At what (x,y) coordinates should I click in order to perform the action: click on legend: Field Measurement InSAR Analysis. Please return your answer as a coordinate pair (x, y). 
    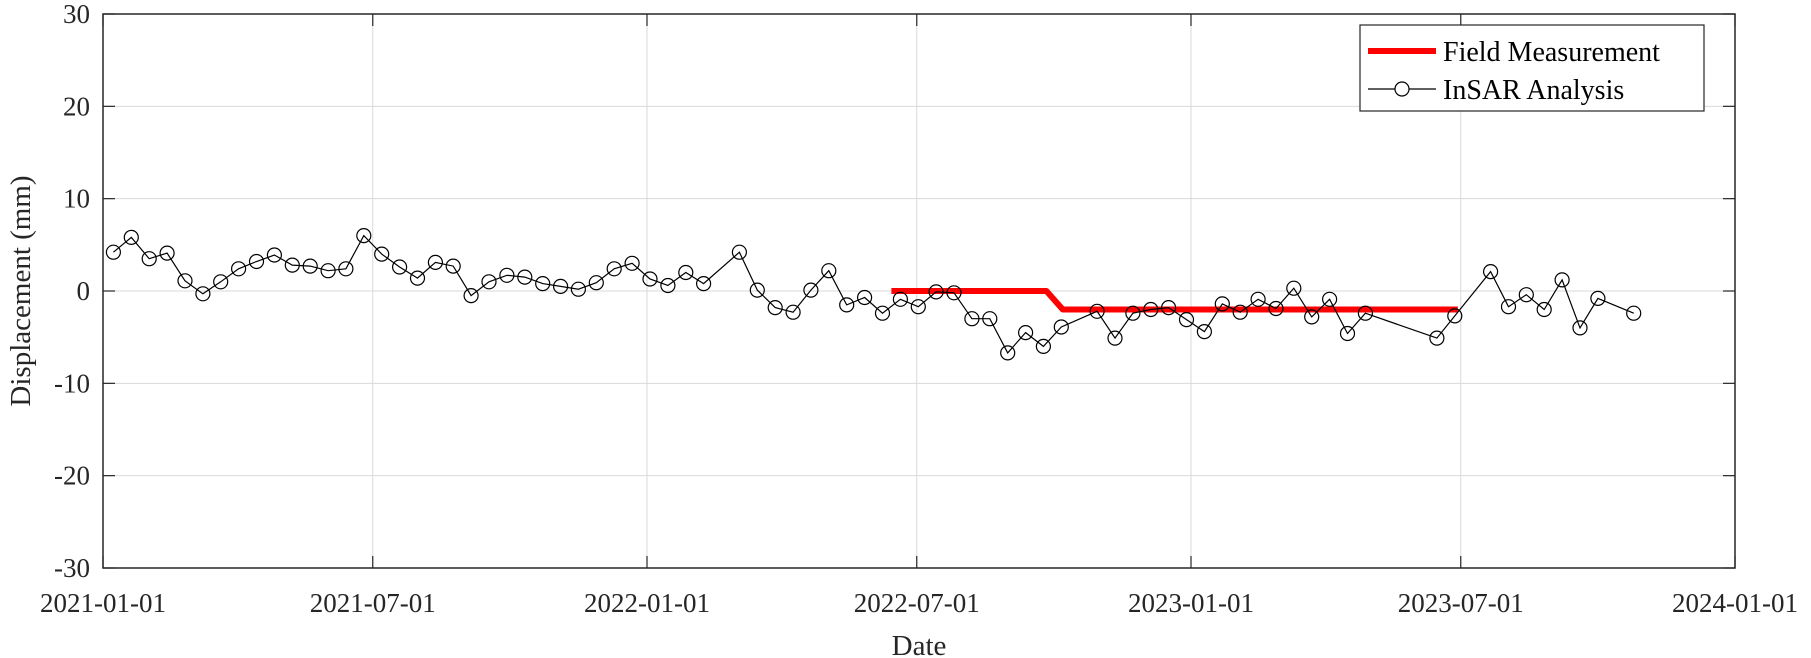
    Looking at the image, I should click on (1532, 68).